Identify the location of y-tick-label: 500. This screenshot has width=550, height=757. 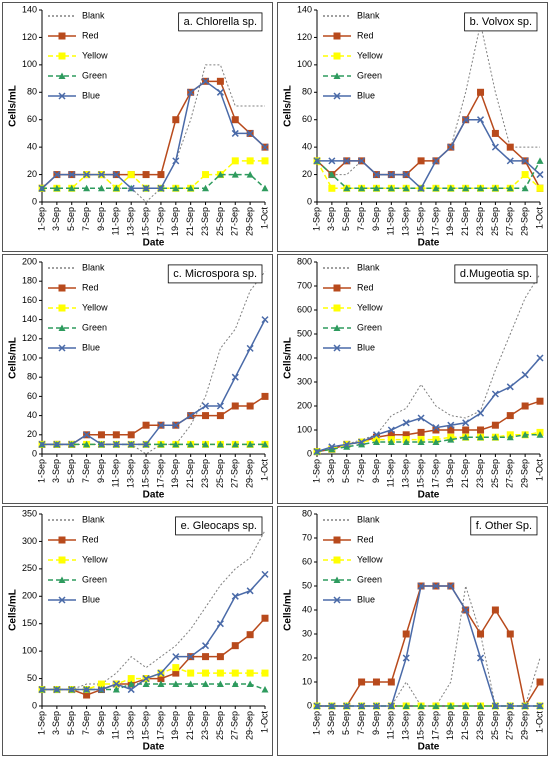
(304, 333).